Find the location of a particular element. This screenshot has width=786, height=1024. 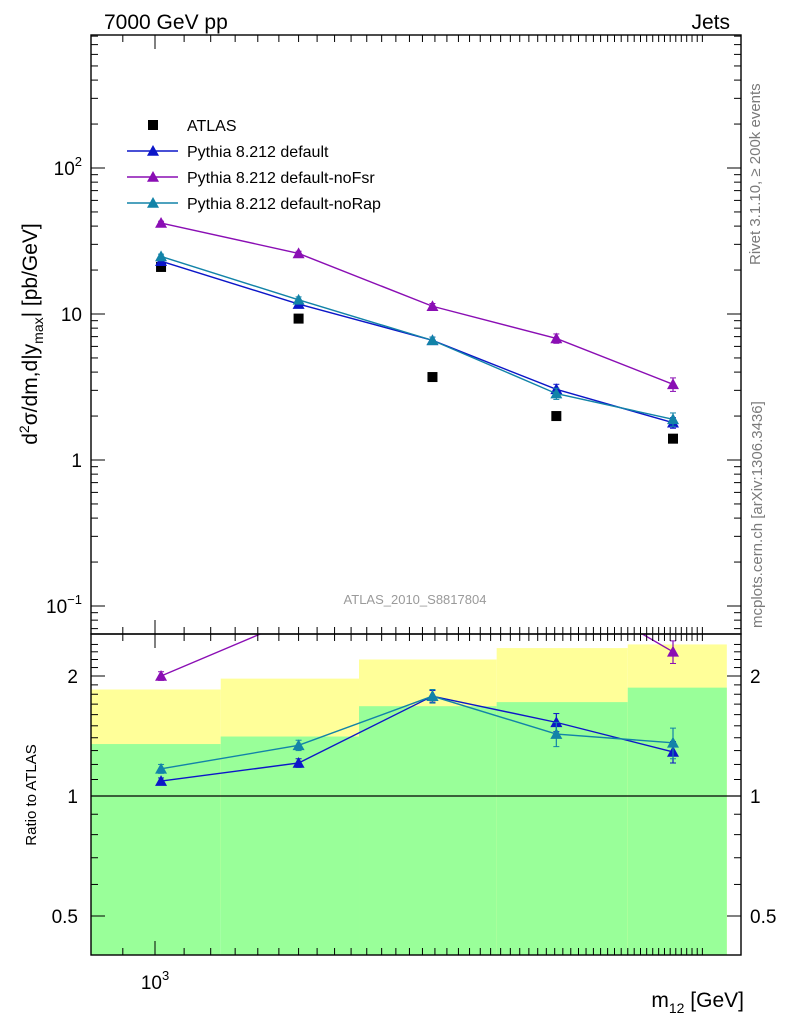

ratio-y-tick-label-left: 0.5 is located at coordinates (65, 917).